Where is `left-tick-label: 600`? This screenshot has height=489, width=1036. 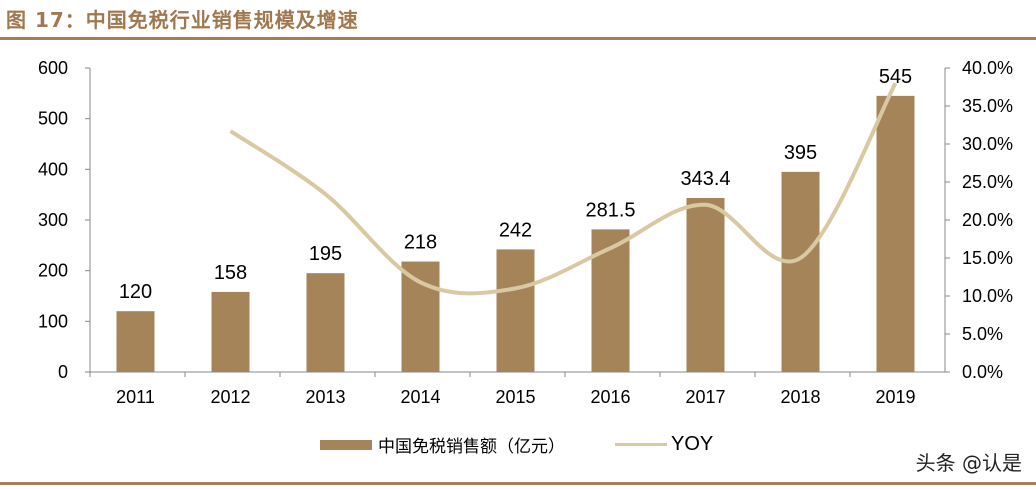
left-tick-label: 600 is located at coordinates (53, 68).